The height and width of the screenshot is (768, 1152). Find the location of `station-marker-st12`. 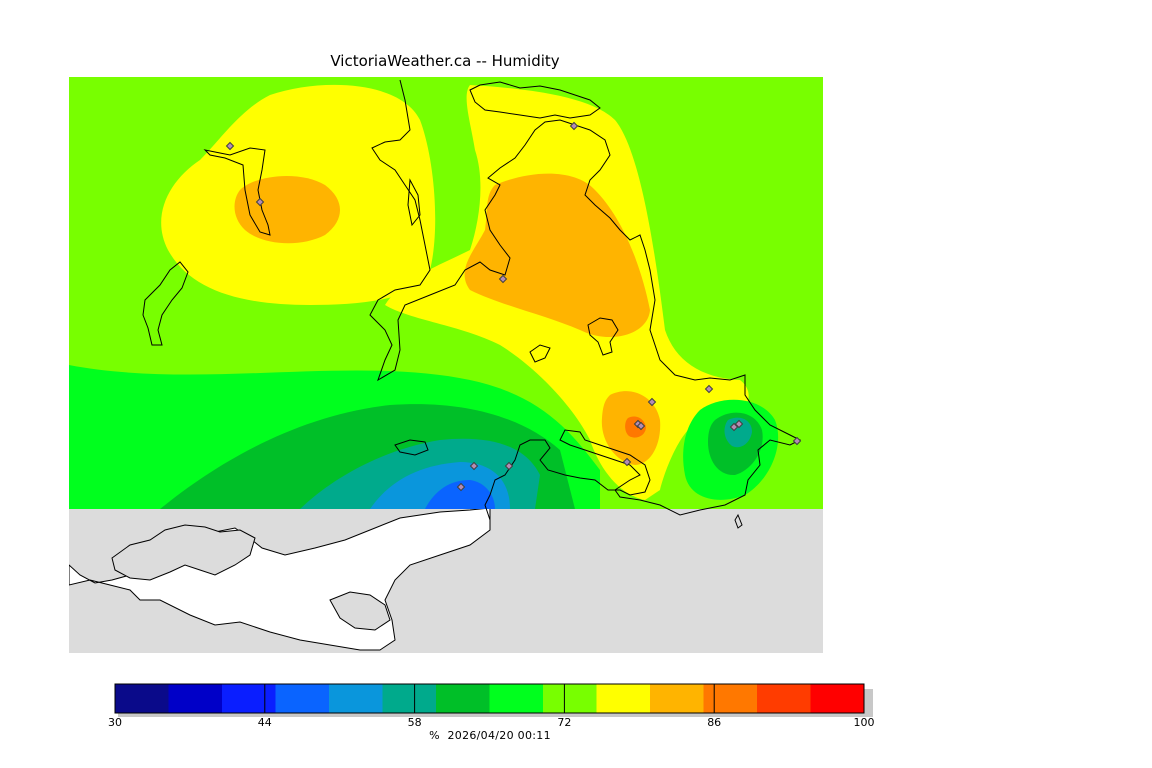

station-marker-st12 is located at coordinates (509, 466).